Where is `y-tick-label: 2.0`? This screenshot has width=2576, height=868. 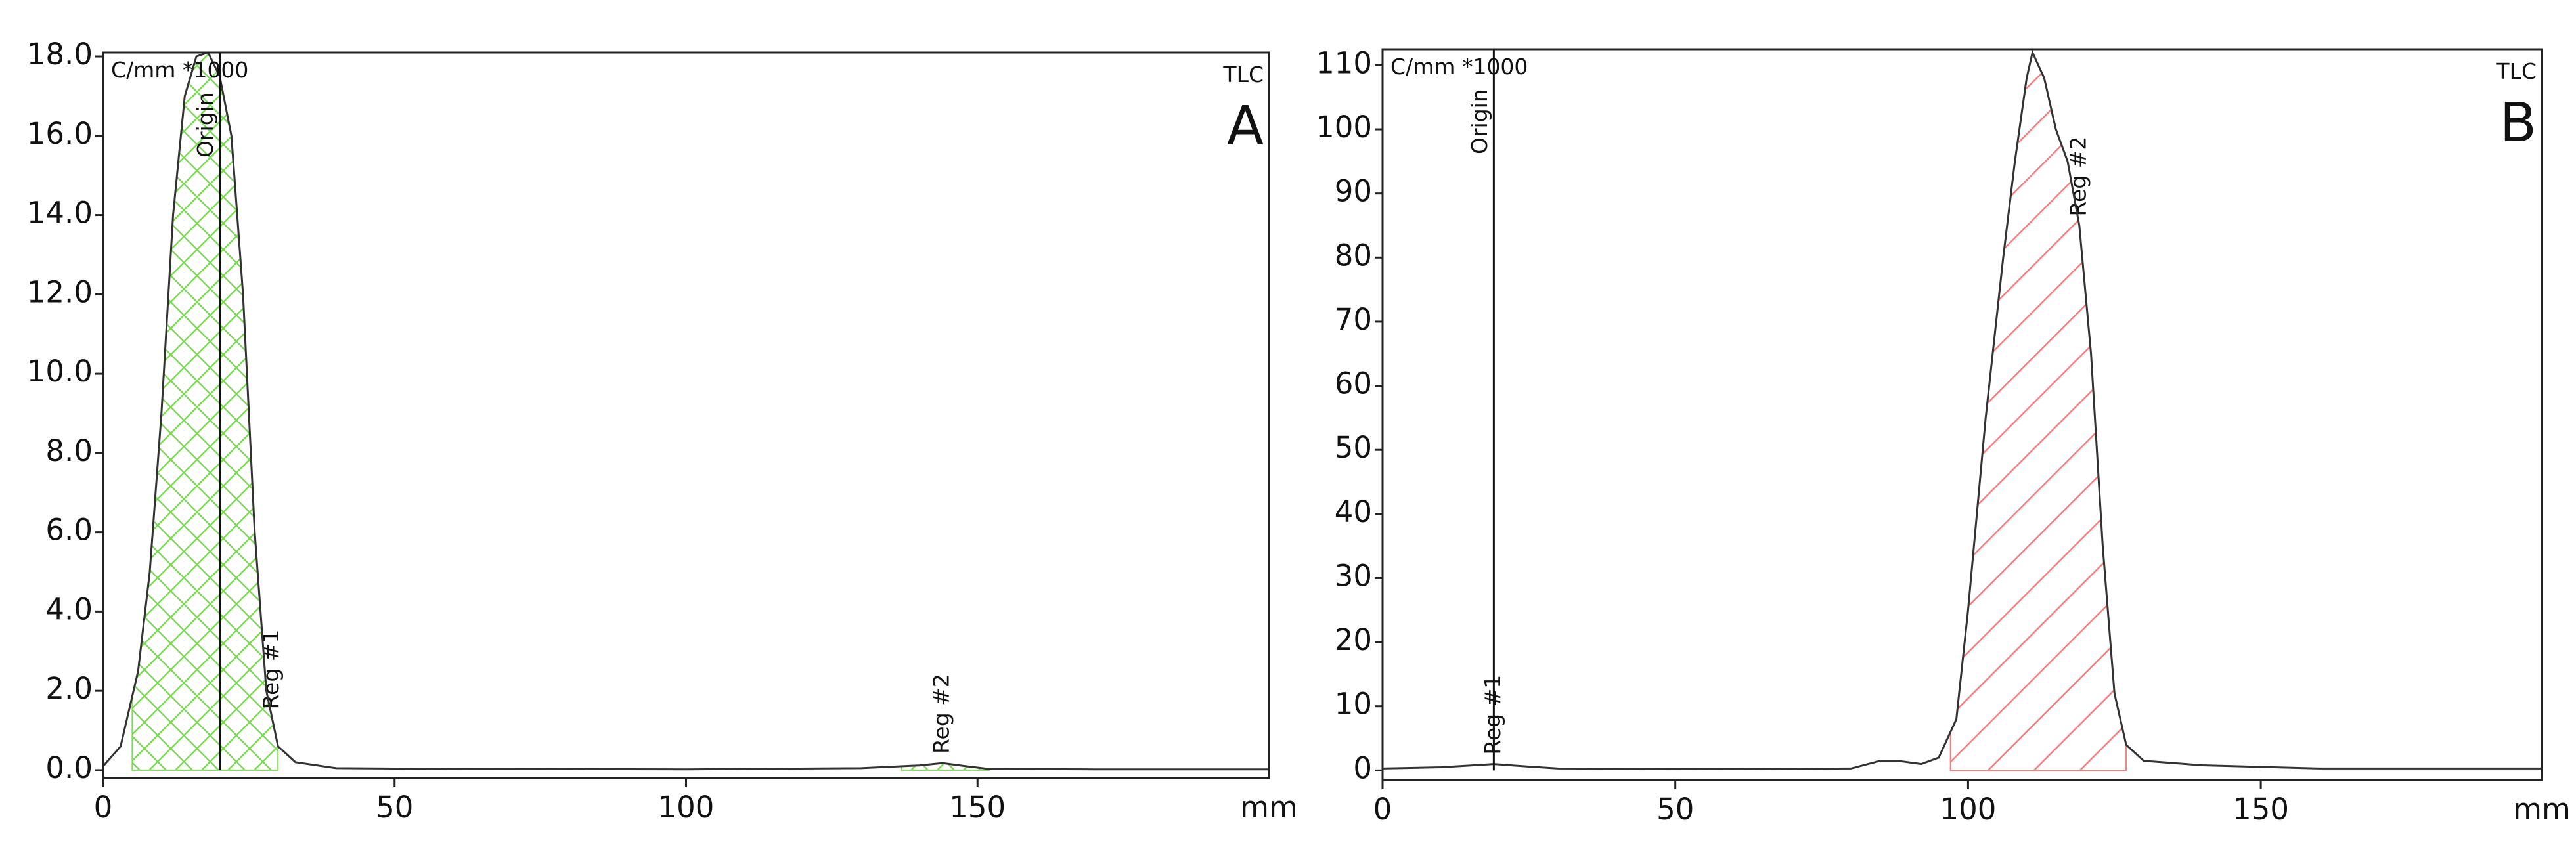 y-tick-label: 2.0 is located at coordinates (69, 688).